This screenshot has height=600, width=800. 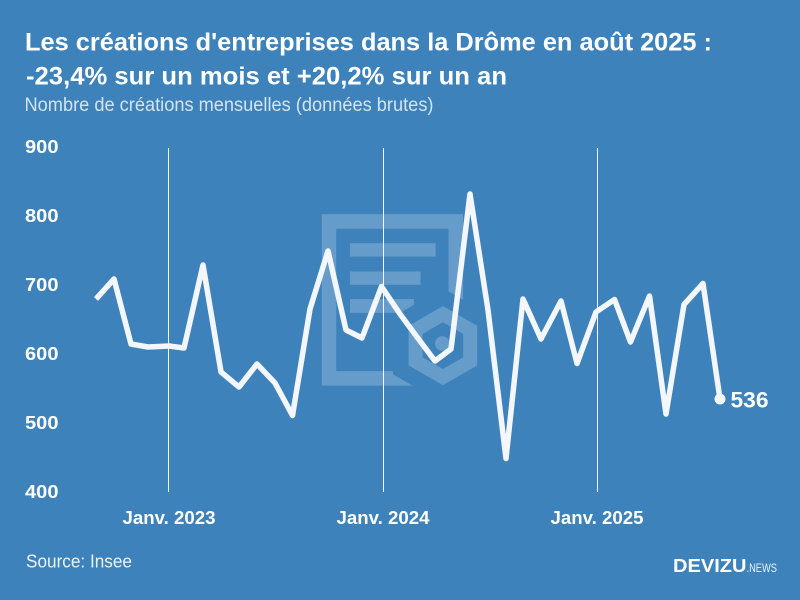 I want to click on svg-text: Source: Insee, so click(x=79, y=562).